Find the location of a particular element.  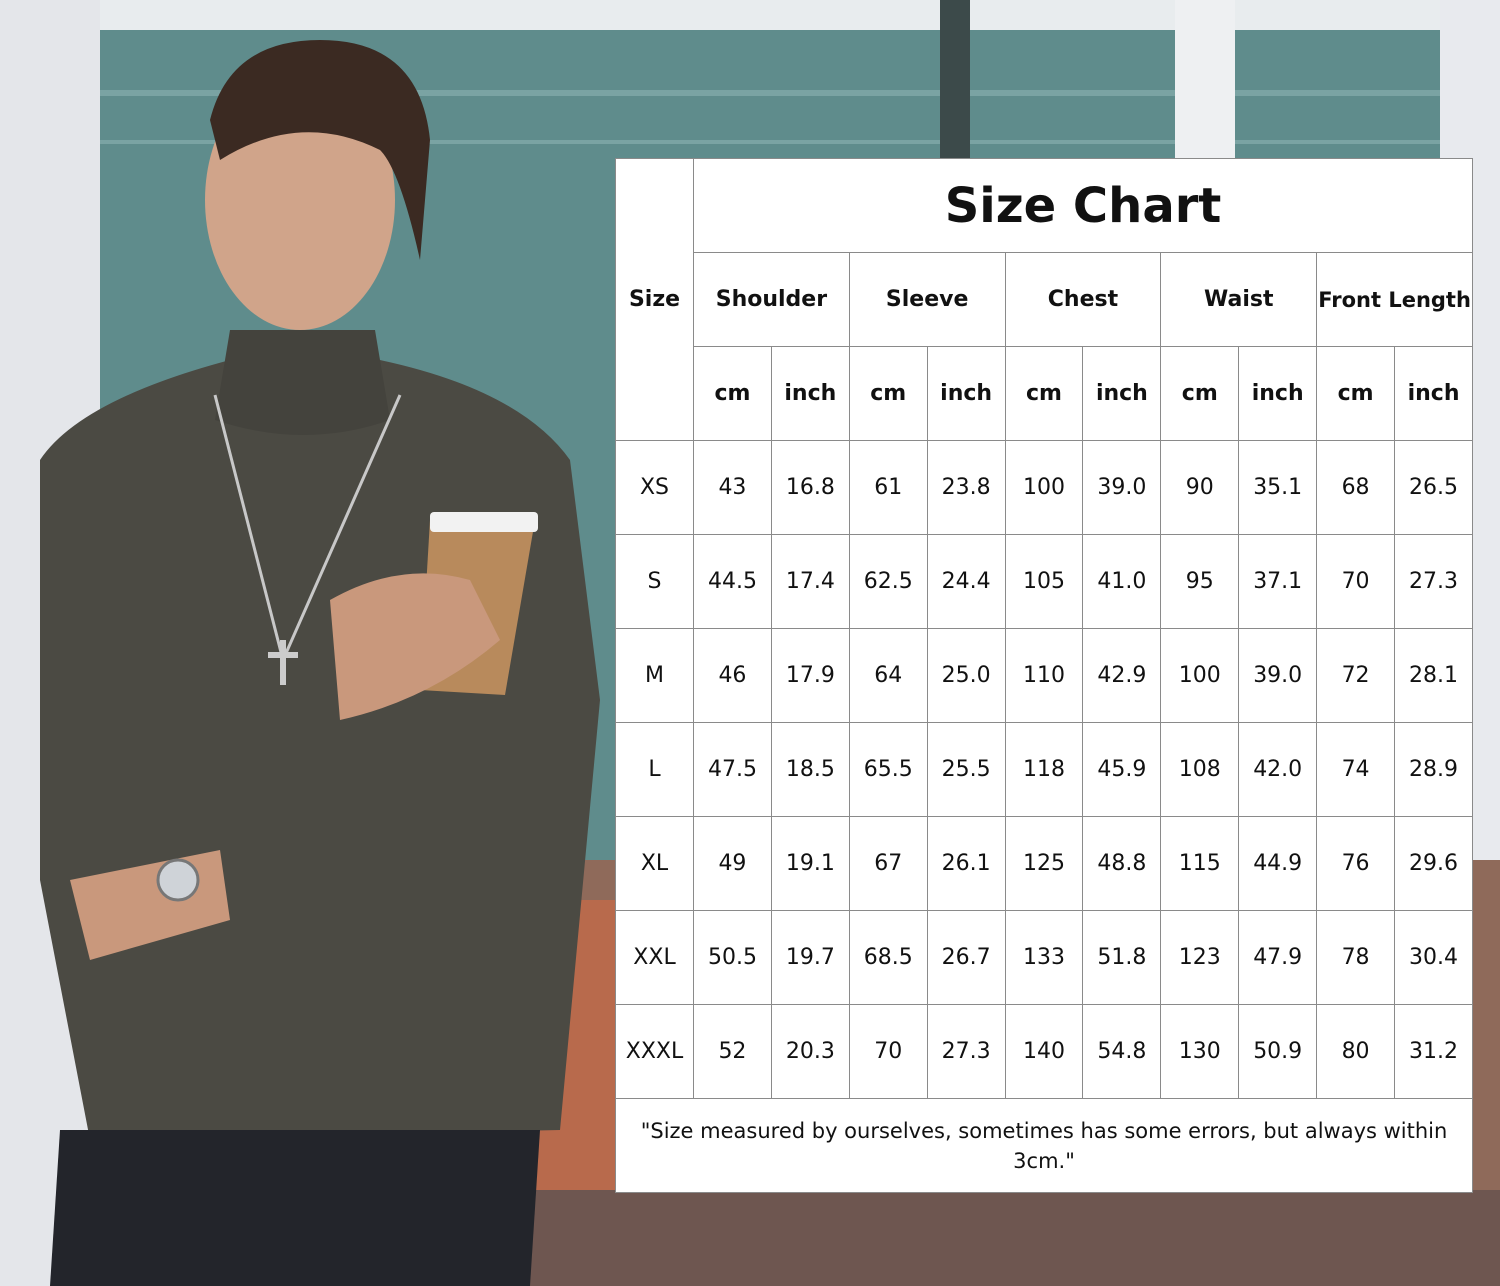

table-cell: 26.5 is located at coordinates (1434, 487).